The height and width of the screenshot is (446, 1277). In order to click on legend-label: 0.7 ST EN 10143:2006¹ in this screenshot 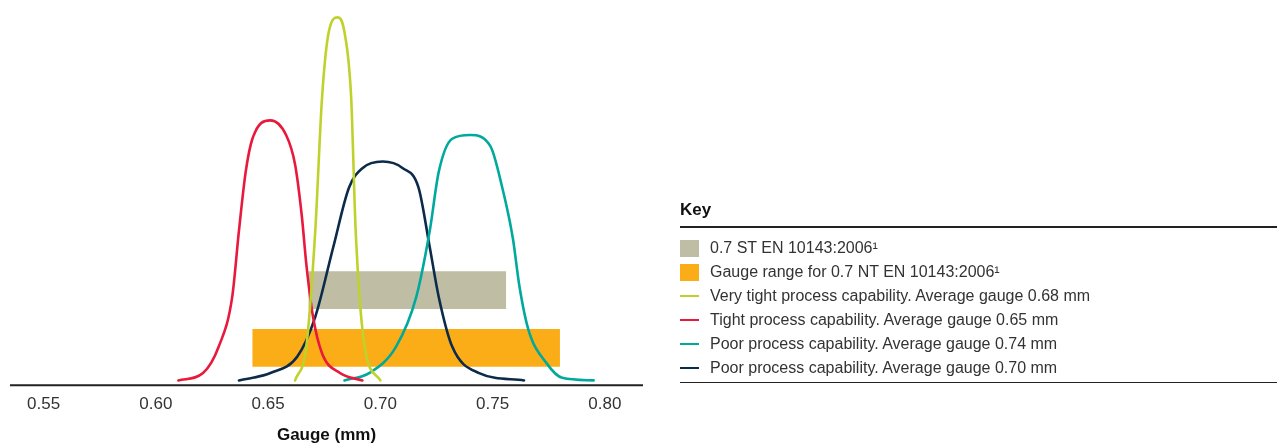, I will do `click(794, 248)`.